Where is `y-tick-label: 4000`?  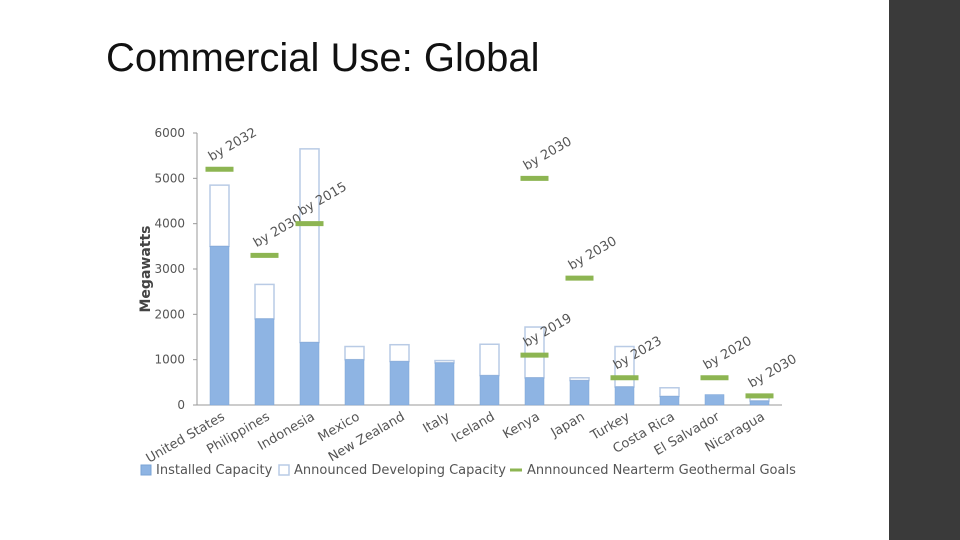 y-tick-label: 4000 is located at coordinates (169, 224).